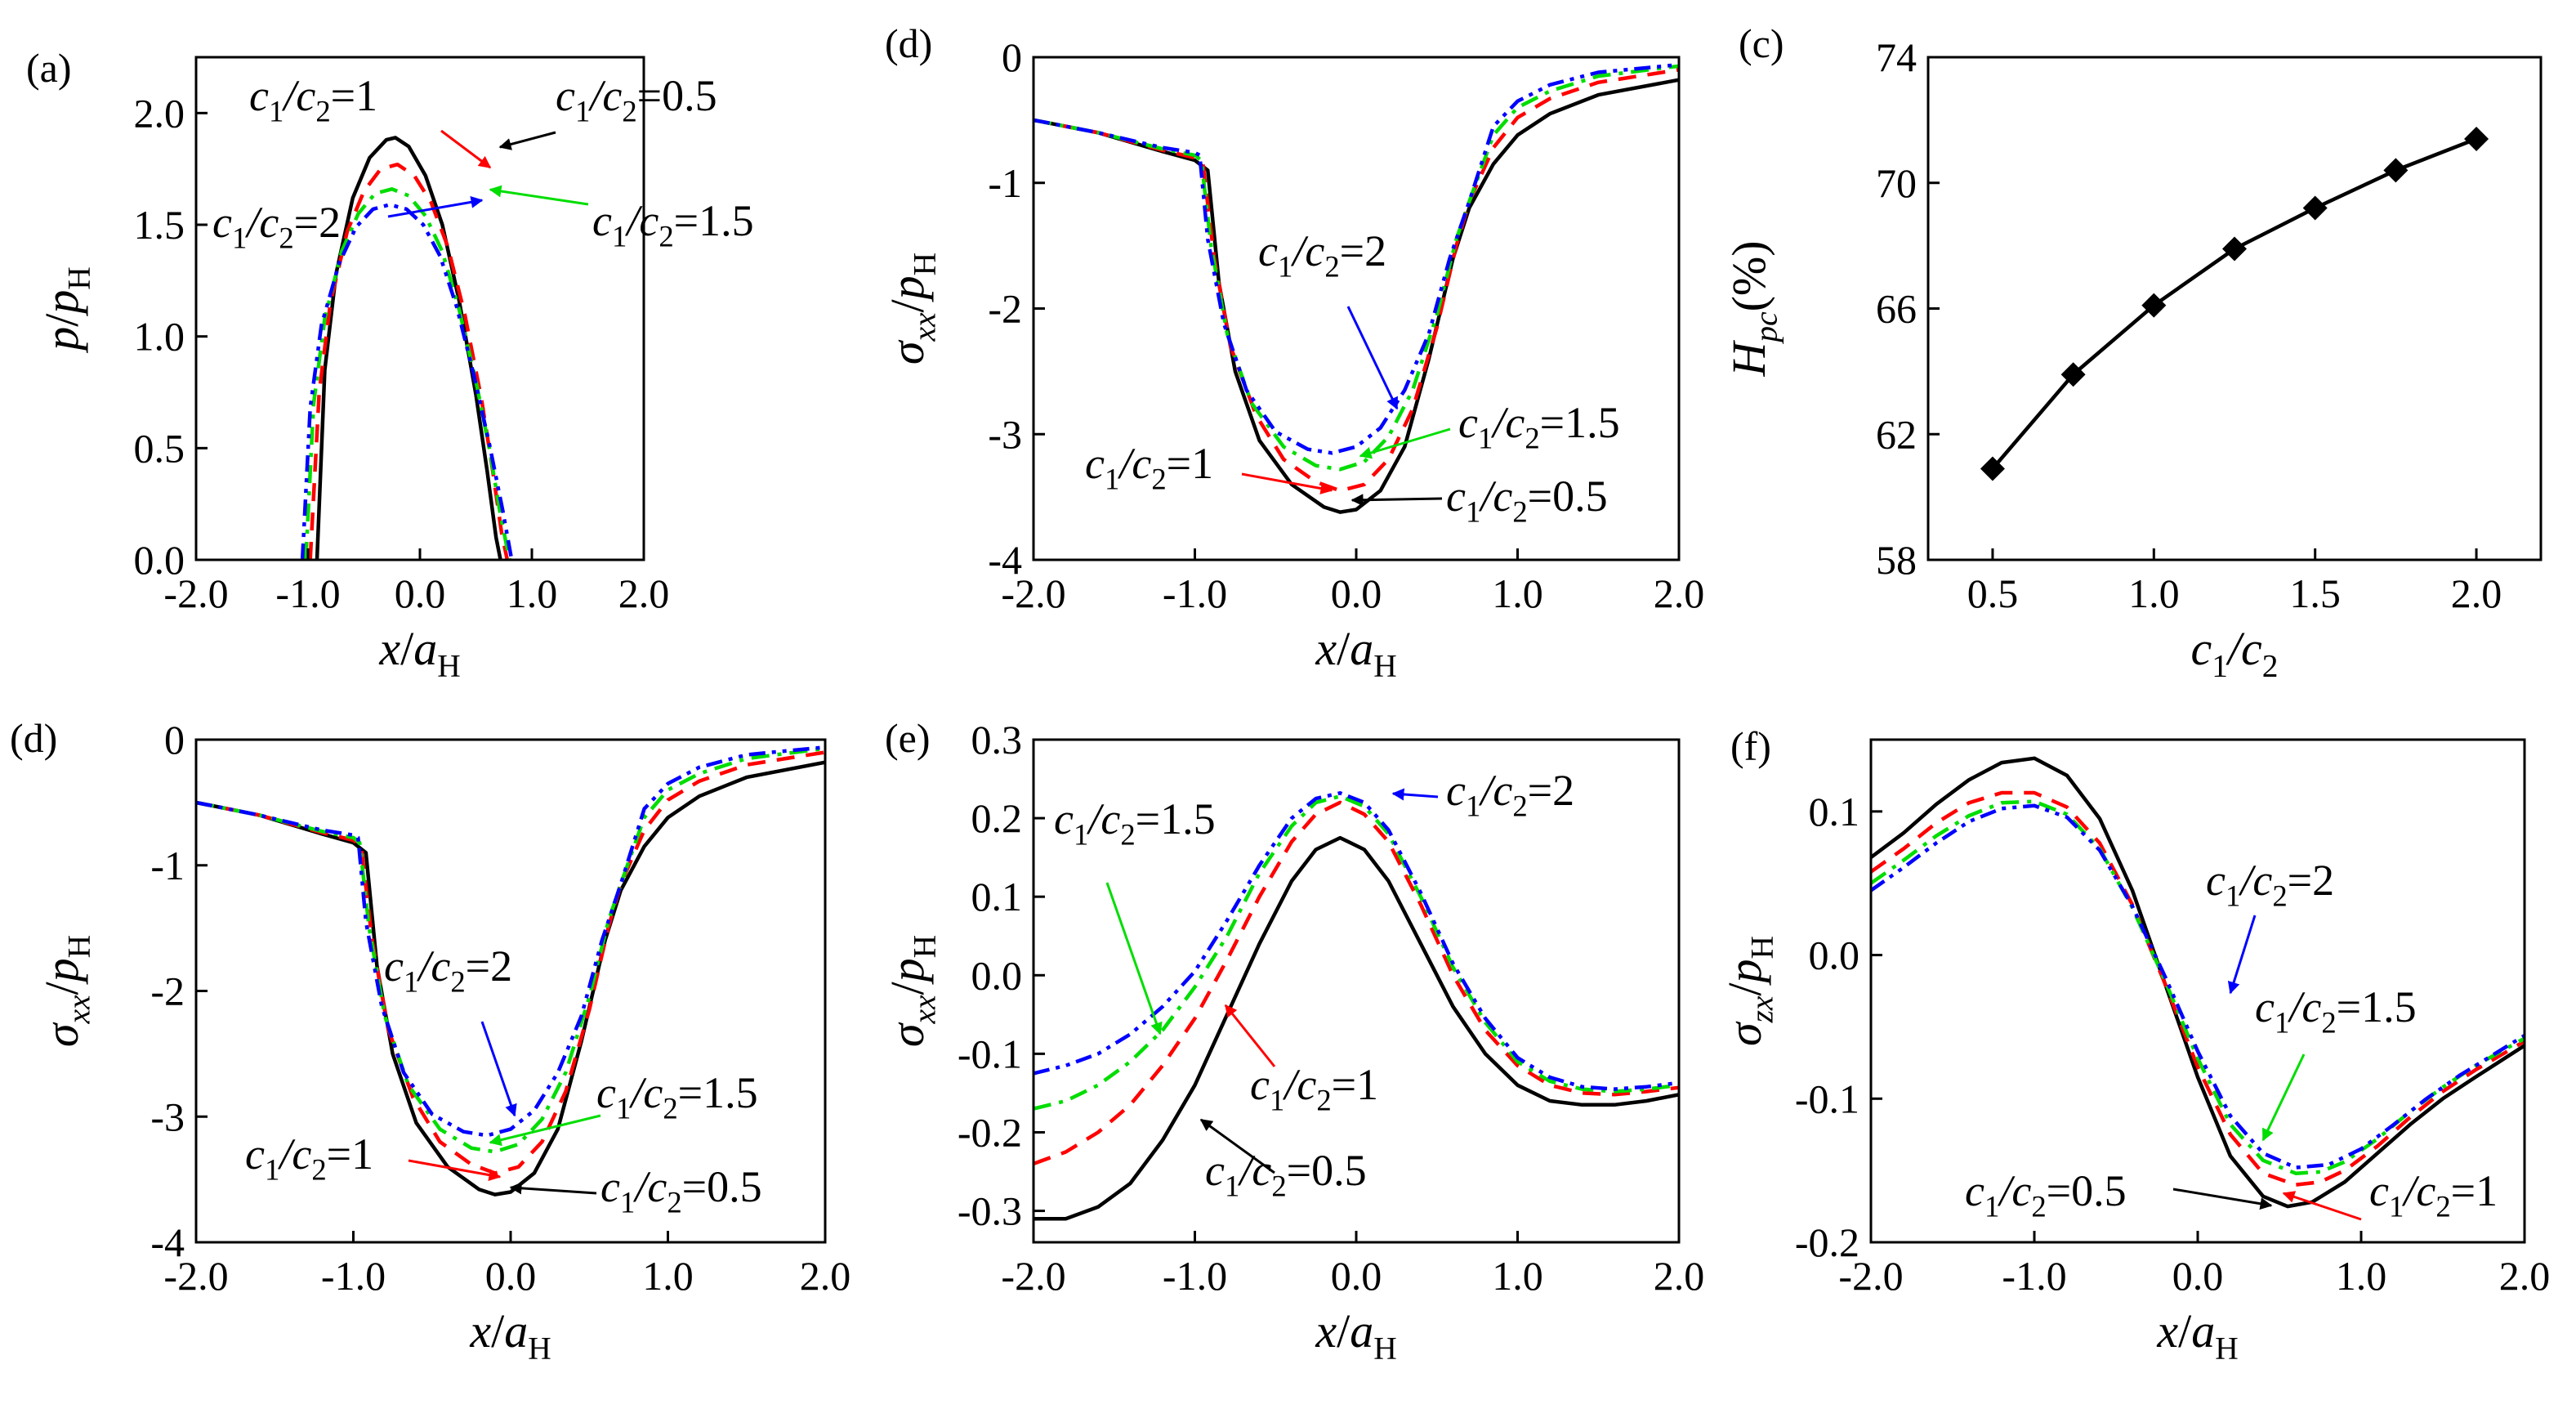  What do you see at coordinates (66, 310) in the screenshot?
I see `y-axis-label: p/pH​` at bounding box center [66, 310].